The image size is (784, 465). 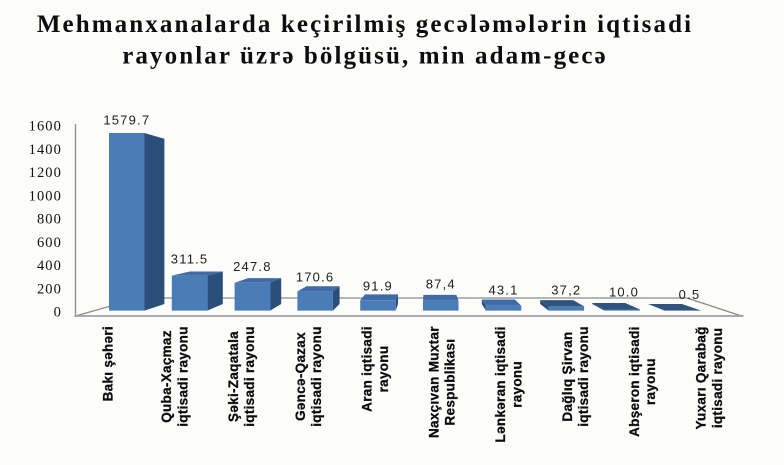 I want to click on svg-text: Respublikası, so click(x=450, y=382).